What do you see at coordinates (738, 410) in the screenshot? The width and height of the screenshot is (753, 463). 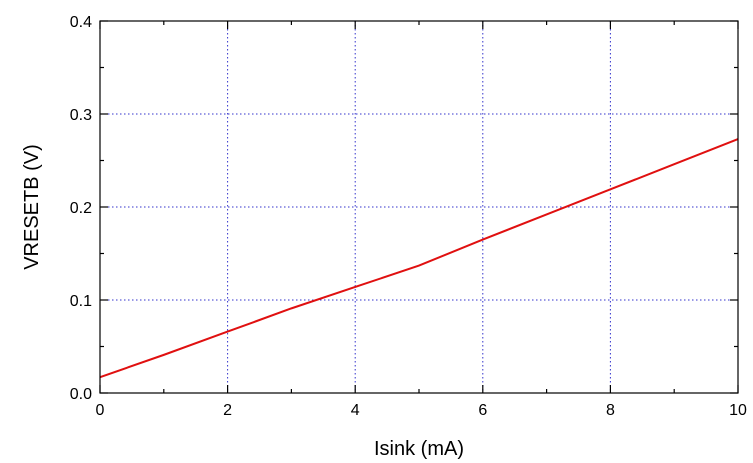 I see `x-tick-label: 10` at bounding box center [738, 410].